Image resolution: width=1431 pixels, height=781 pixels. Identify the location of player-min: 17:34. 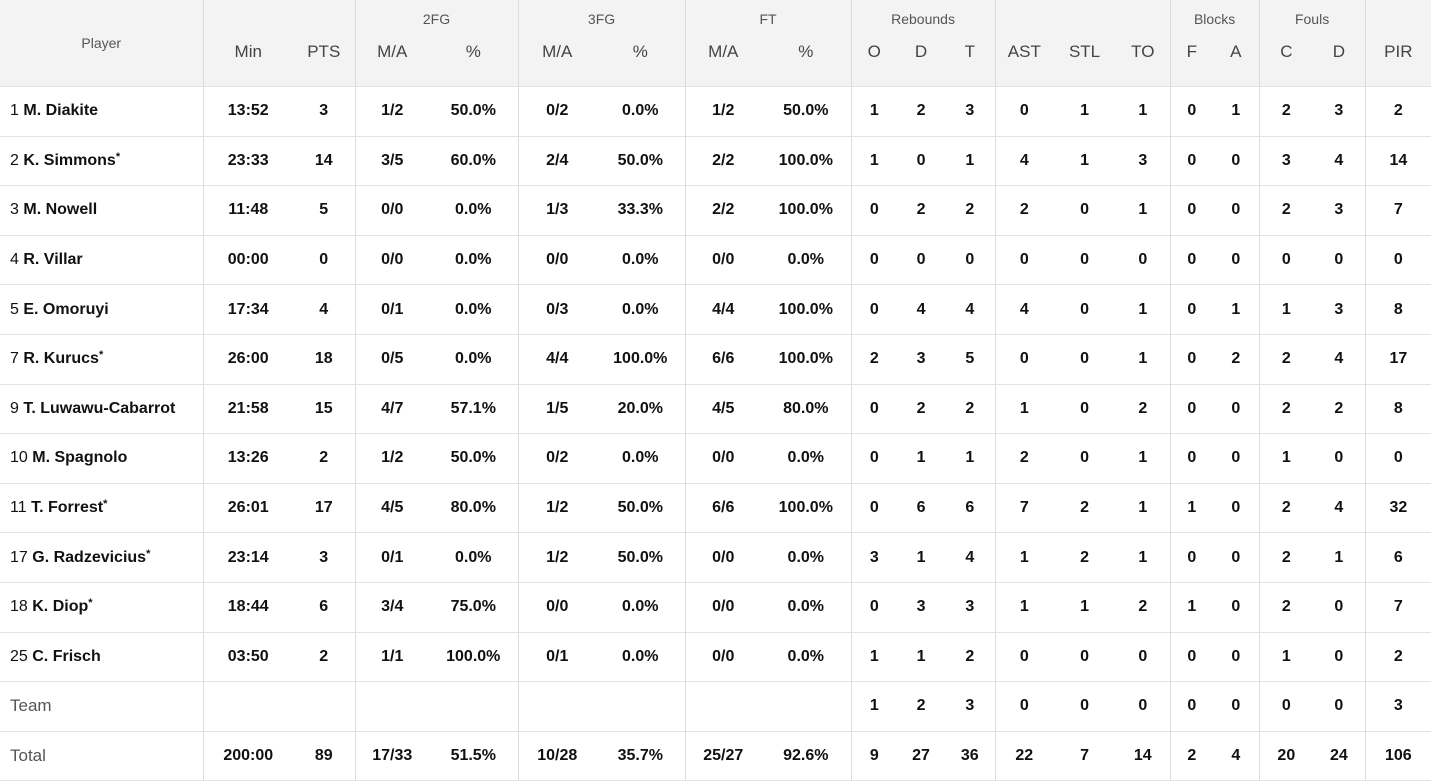
(248, 309).